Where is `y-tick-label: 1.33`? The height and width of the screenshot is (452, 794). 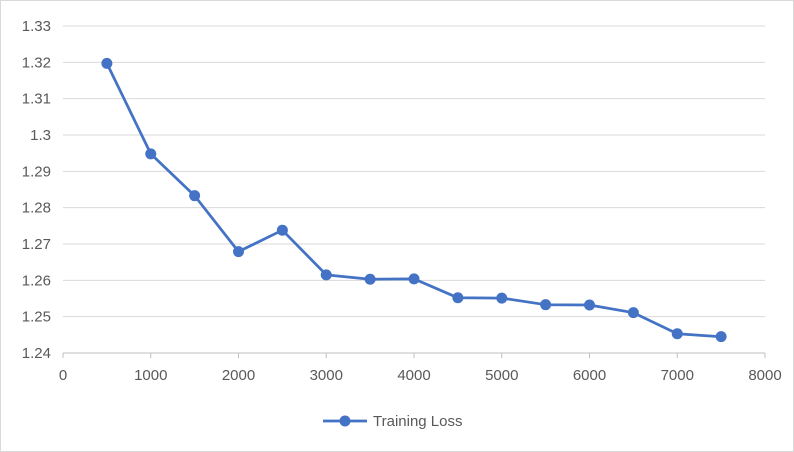
y-tick-label: 1.33 is located at coordinates (36, 26).